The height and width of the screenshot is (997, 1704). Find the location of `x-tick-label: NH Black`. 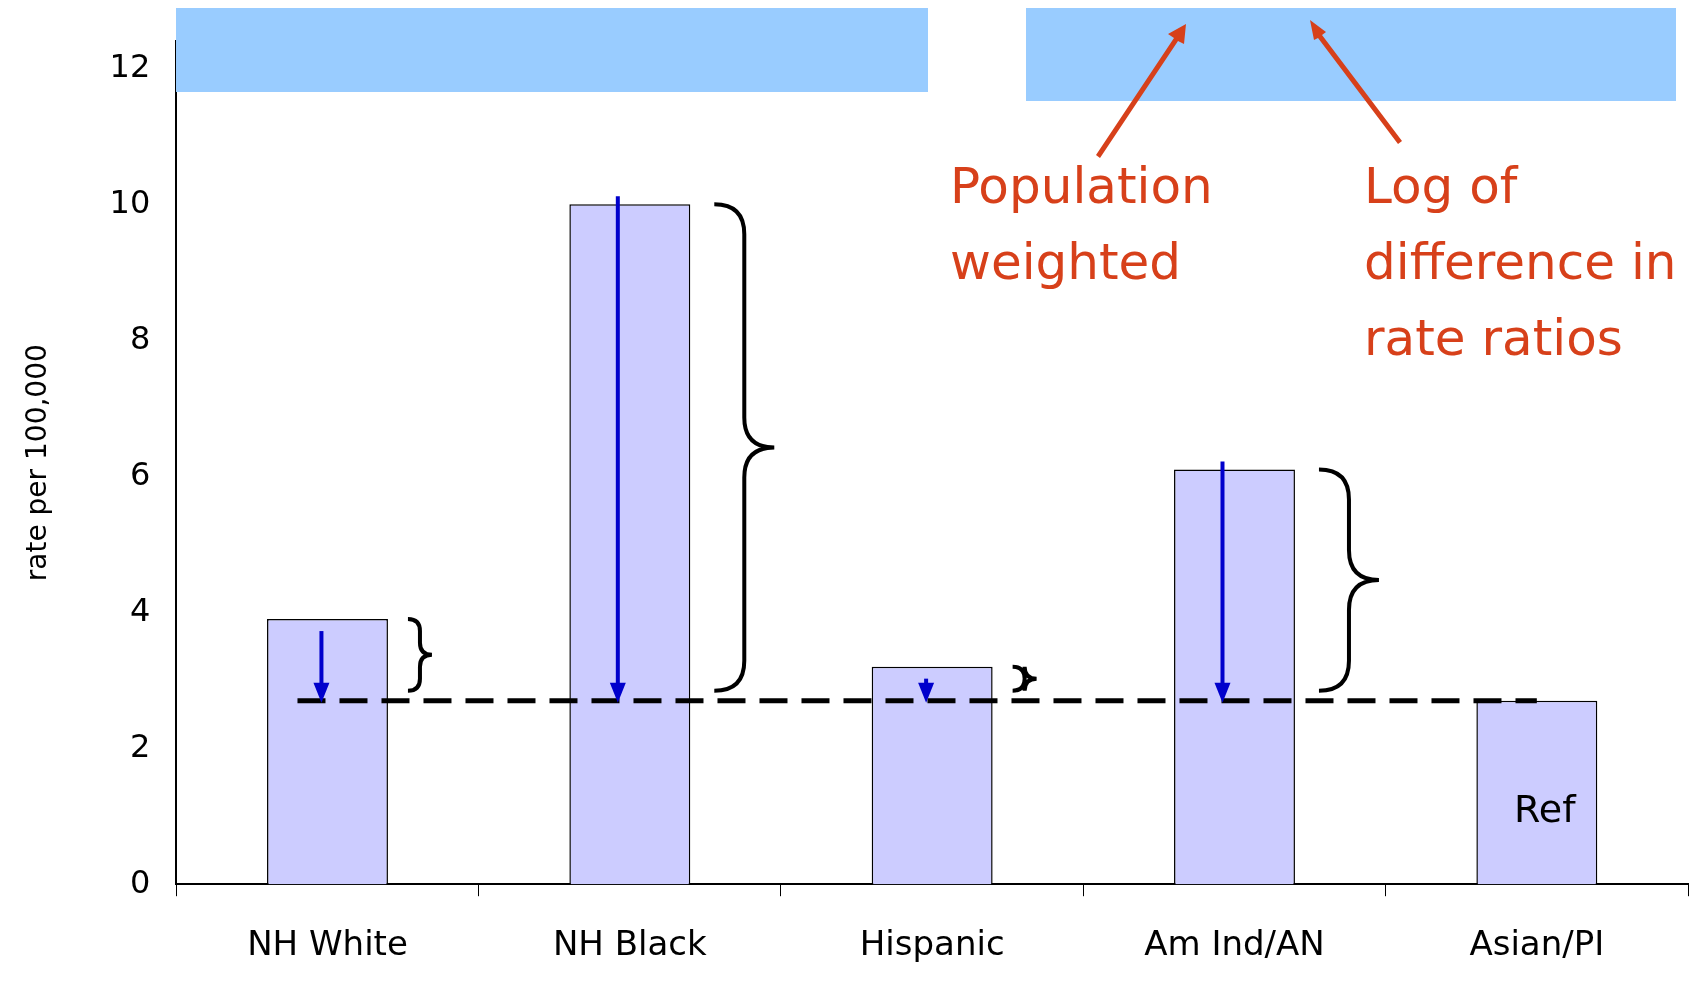

x-tick-label: NH Black is located at coordinates (630, 943).